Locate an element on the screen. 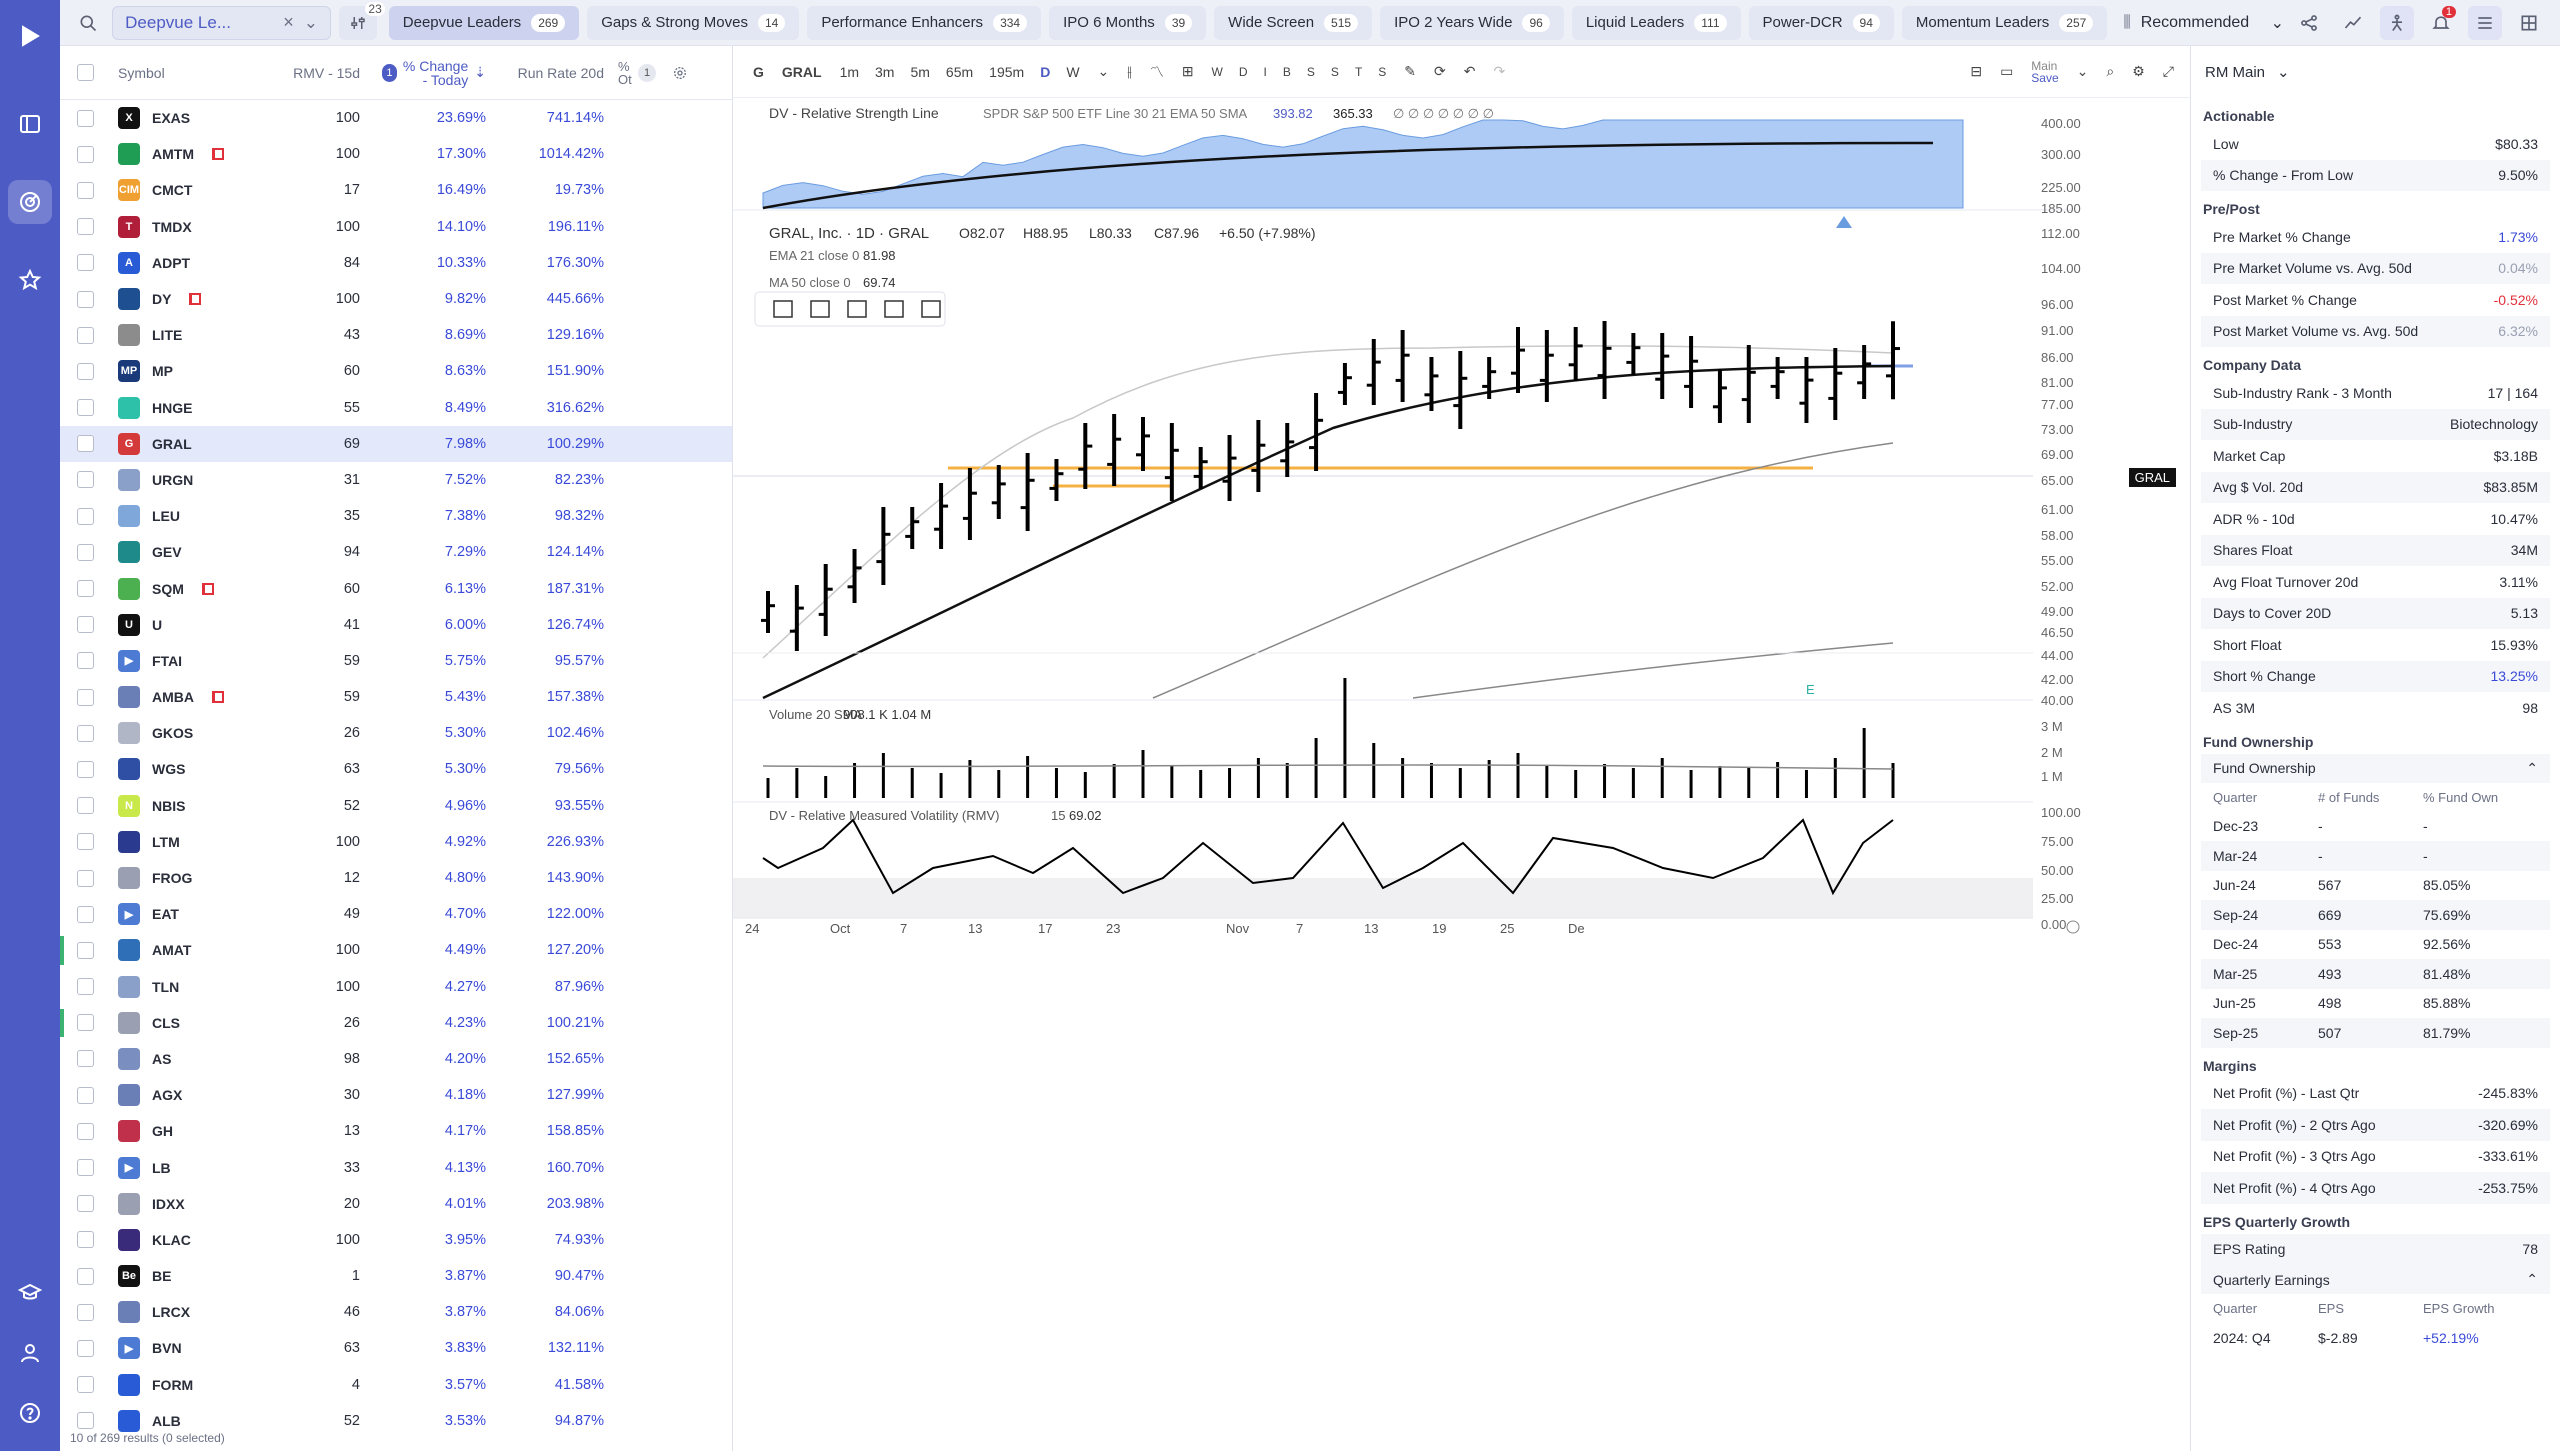 The image size is (2560, 1451). chart-settings-icon: ⚙ is located at coordinates (2138, 71).